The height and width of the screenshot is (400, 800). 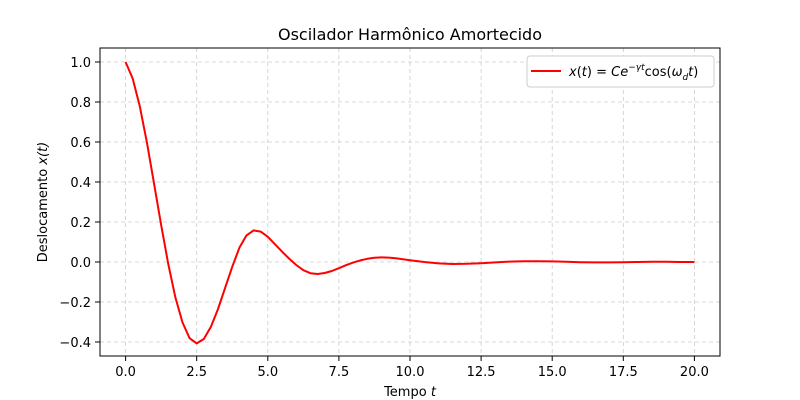 What do you see at coordinates (80, 103) in the screenshot?
I see `y-tick-label: 0.8` at bounding box center [80, 103].